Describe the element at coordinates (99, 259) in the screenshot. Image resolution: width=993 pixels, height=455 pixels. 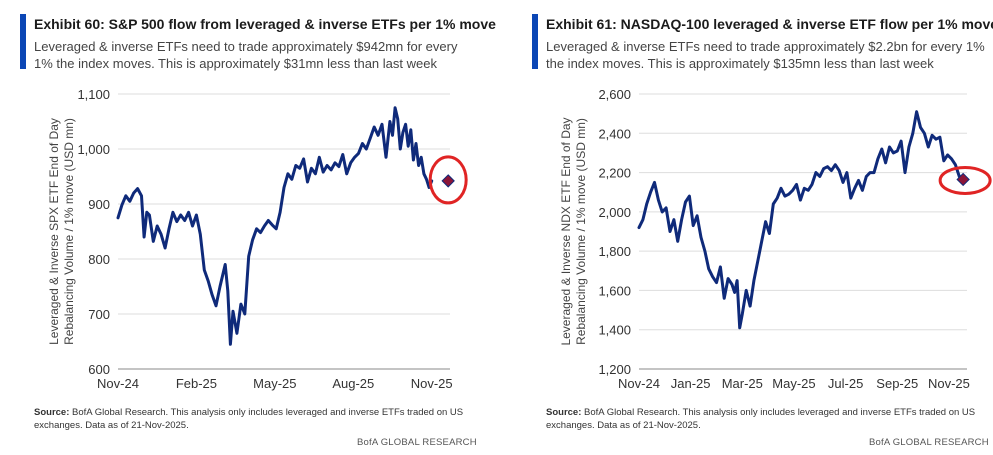
I see `spx-ytick-label: 800` at that location.